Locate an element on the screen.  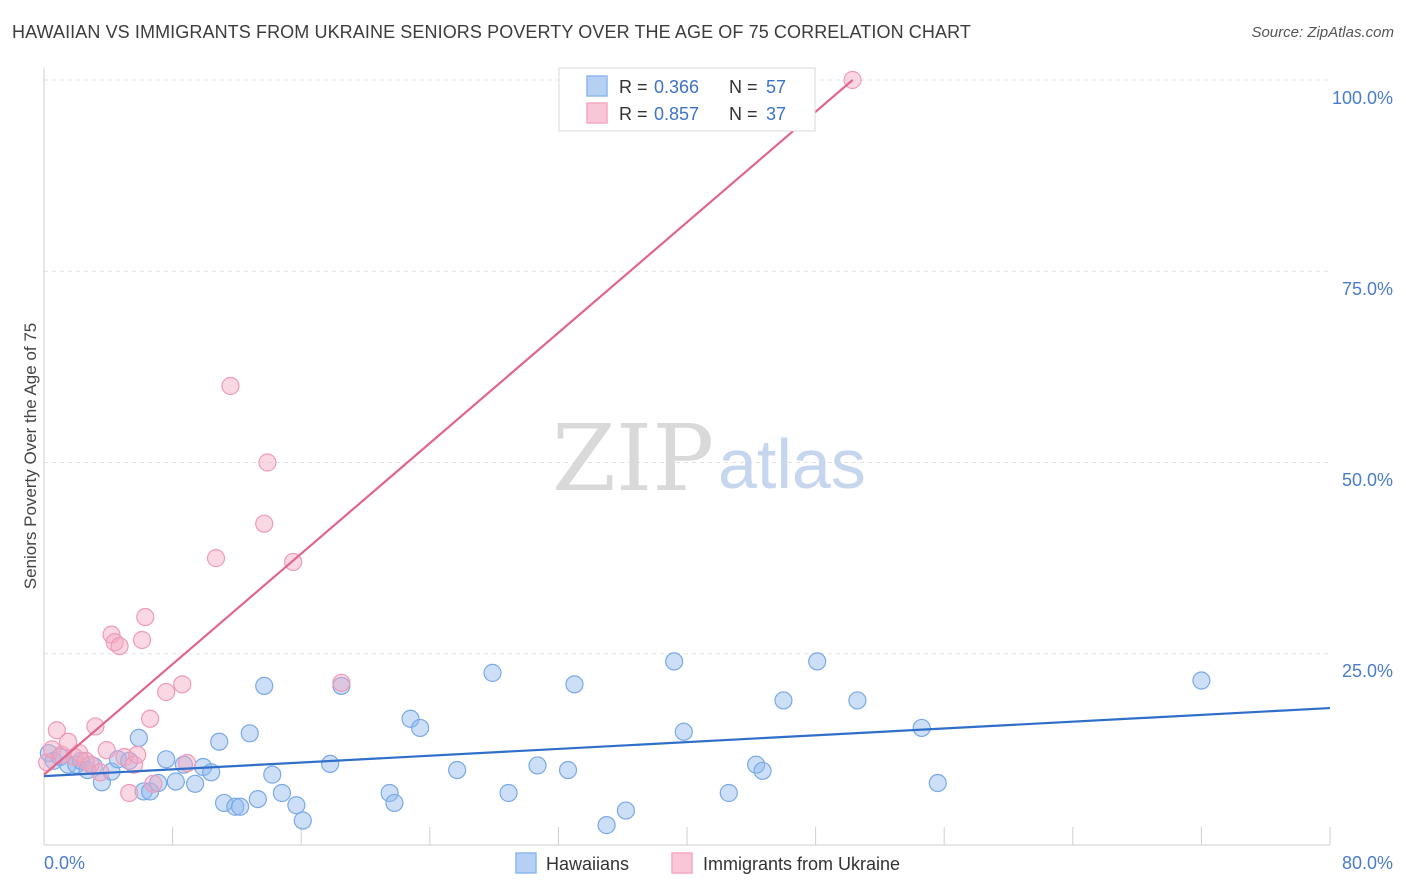
y-axis-title: Seniors Poverty Over the Age of 75 is located at coordinates (30, 456).